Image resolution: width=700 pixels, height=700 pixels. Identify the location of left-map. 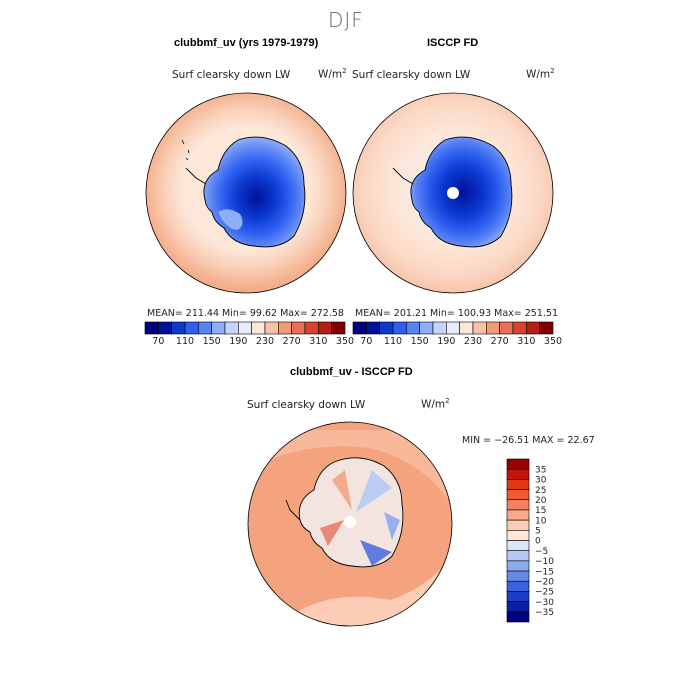
(246, 193).